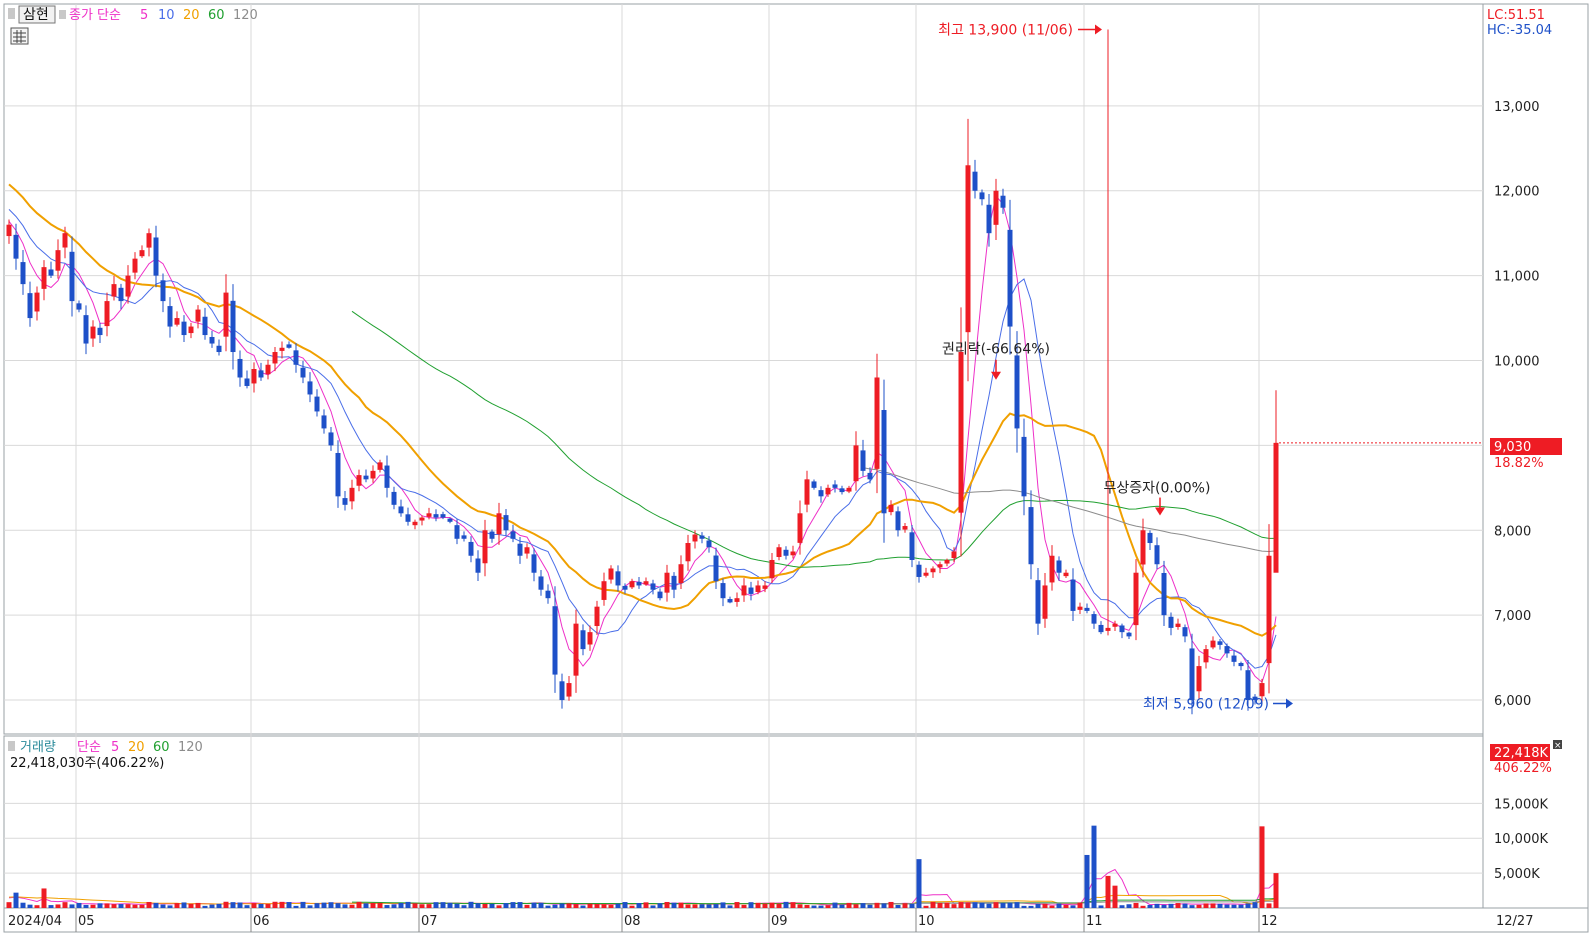 This screenshot has height=947, width=1590. I want to click on ticker-label: 삼현, so click(36, 15).